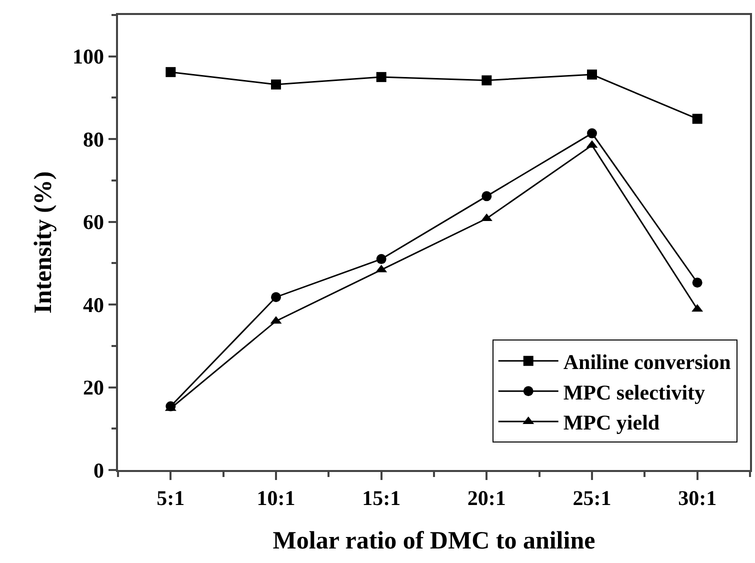 The height and width of the screenshot is (563, 755). I want to click on y-tick-label: 20, so click(93, 388).